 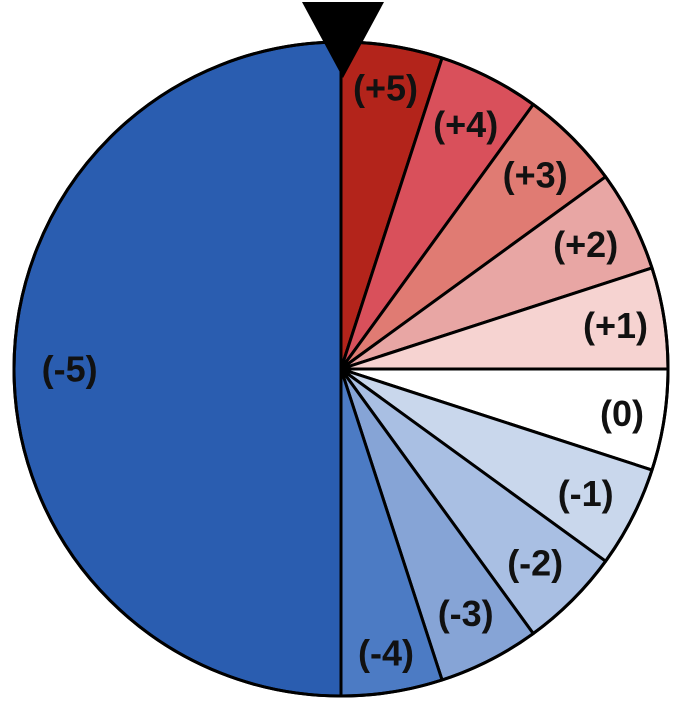 I want to click on pie-slice-label: (+5), so click(x=385, y=88).